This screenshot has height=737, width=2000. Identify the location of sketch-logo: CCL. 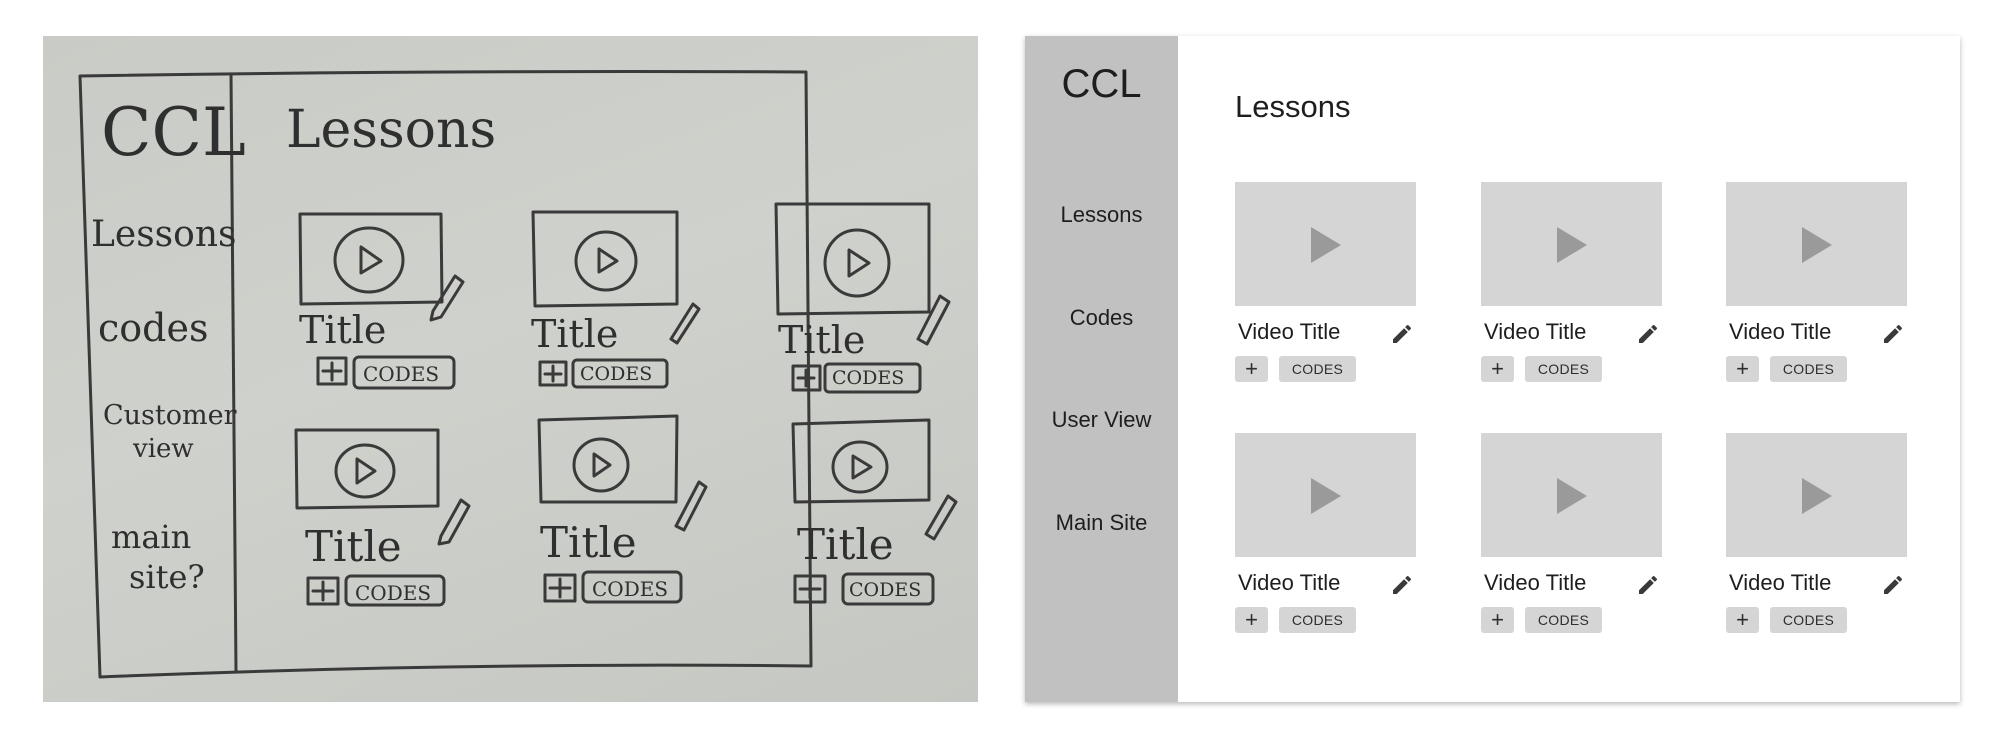
(173, 132).